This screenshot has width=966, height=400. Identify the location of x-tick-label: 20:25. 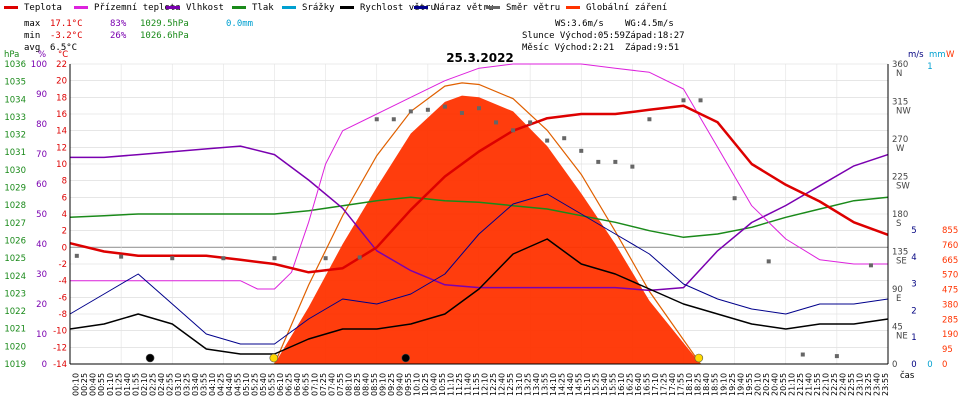
(766, 384).